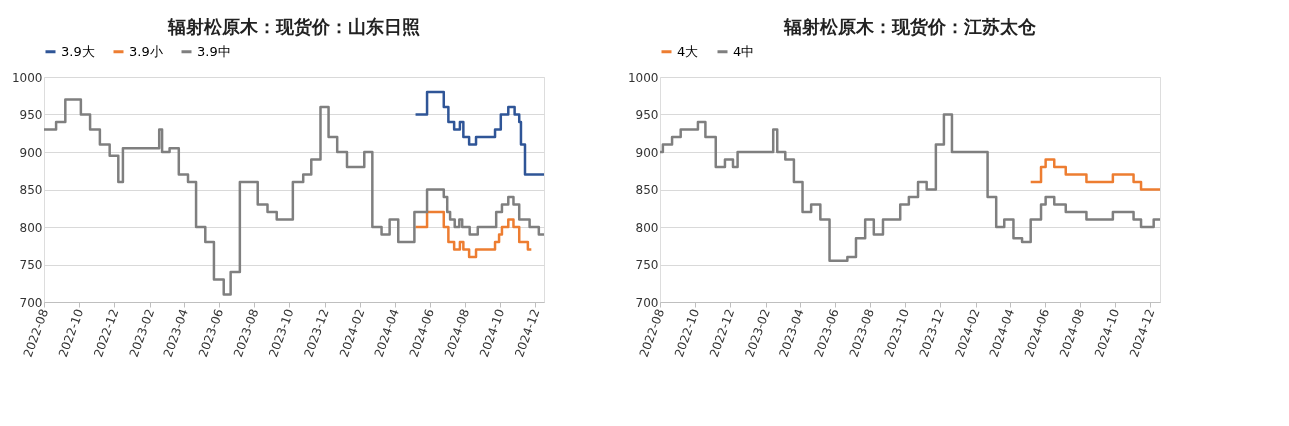  Describe the element at coordinates (744, 51) in the screenshot. I see `legend-label: 4中` at that location.